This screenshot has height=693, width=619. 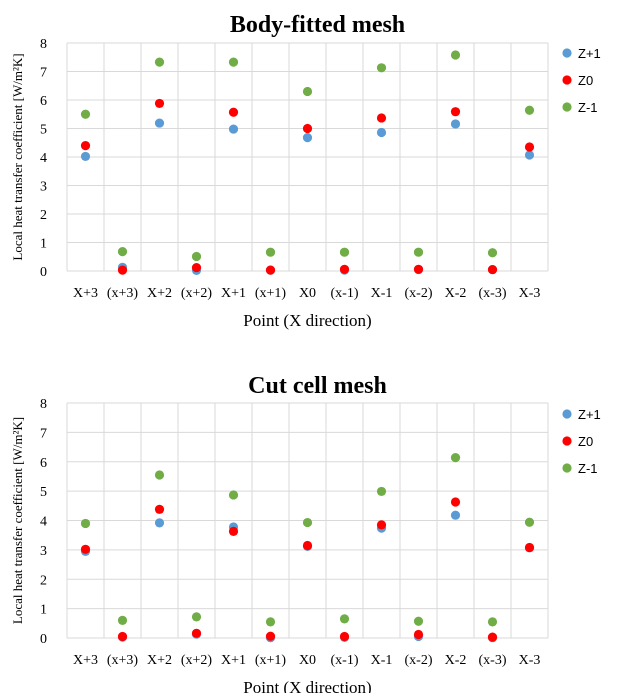 I want to click on y-axis-label: Local heat transfer coefficient [W/m²K], so click(x=17, y=520).